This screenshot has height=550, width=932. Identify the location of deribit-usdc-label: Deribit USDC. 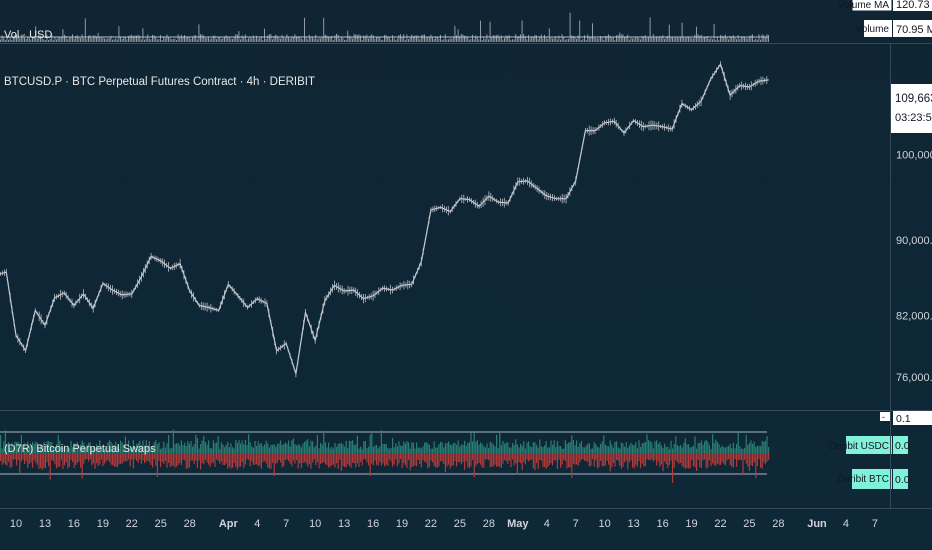
(859, 446).